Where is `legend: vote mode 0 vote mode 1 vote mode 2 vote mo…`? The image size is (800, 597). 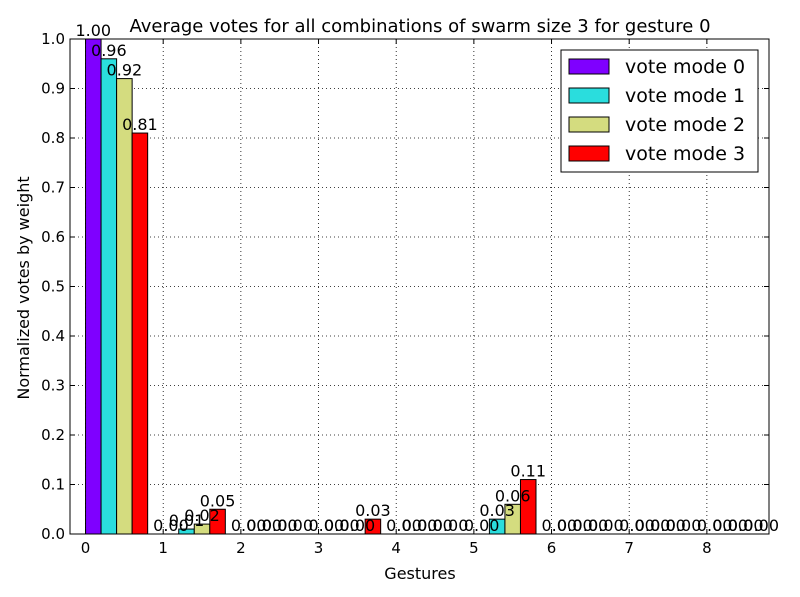
legend: vote mode 0 vote mode 1 vote mode 2 vote mo… is located at coordinates (659, 111).